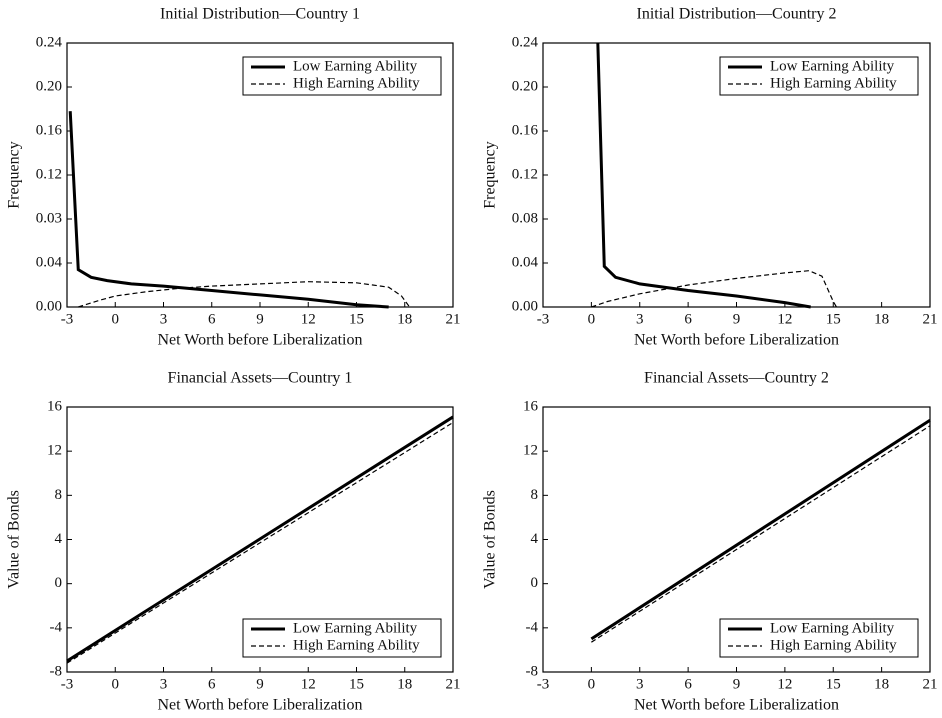 The height and width of the screenshot is (718, 942). I want to click on y-tick-label: 0.08, so click(525, 218).